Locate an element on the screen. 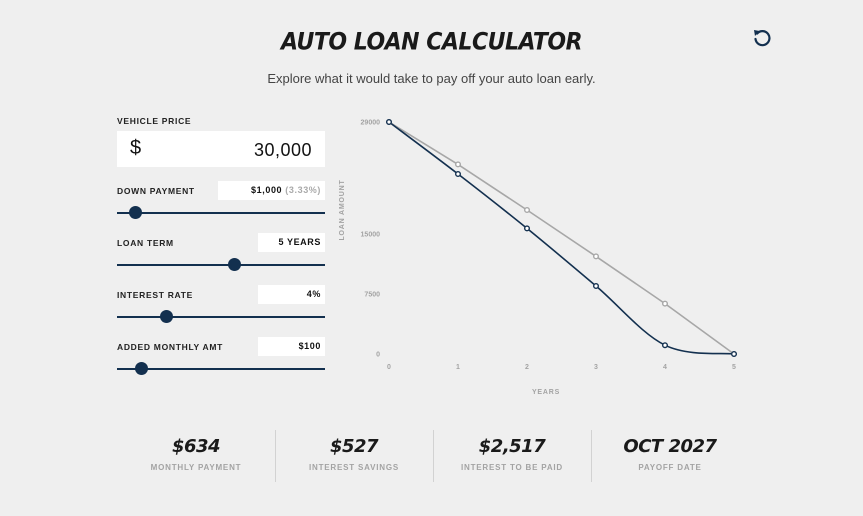  y-tick-label: 7500 is located at coordinates (372, 295).